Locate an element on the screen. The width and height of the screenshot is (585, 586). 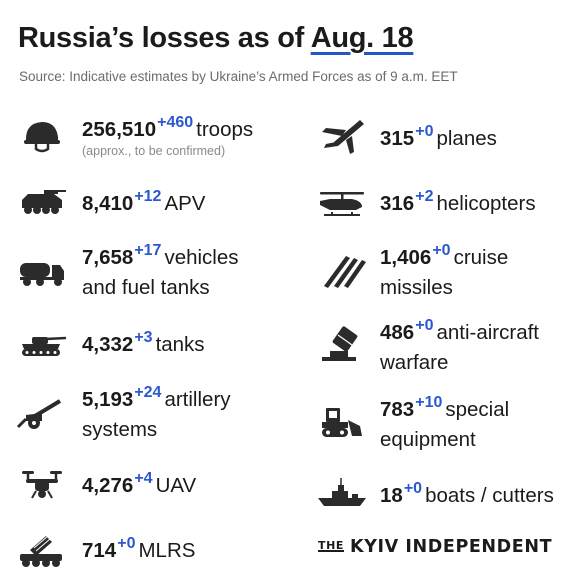
helmet-icon is located at coordinates (42, 135).